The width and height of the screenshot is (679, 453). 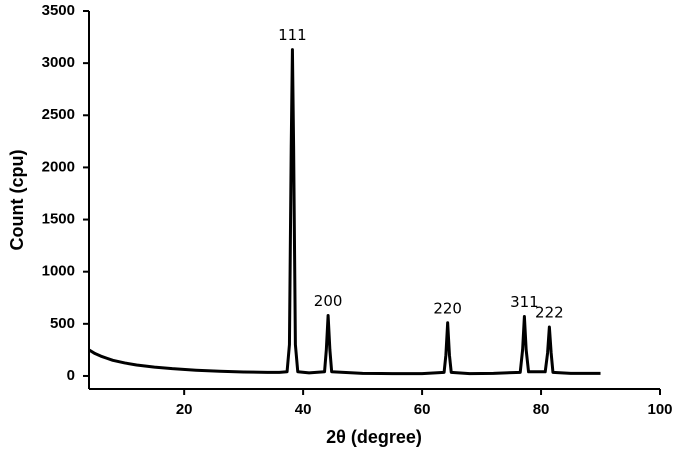 I want to click on peak-label: 200, so click(x=328, y=301).